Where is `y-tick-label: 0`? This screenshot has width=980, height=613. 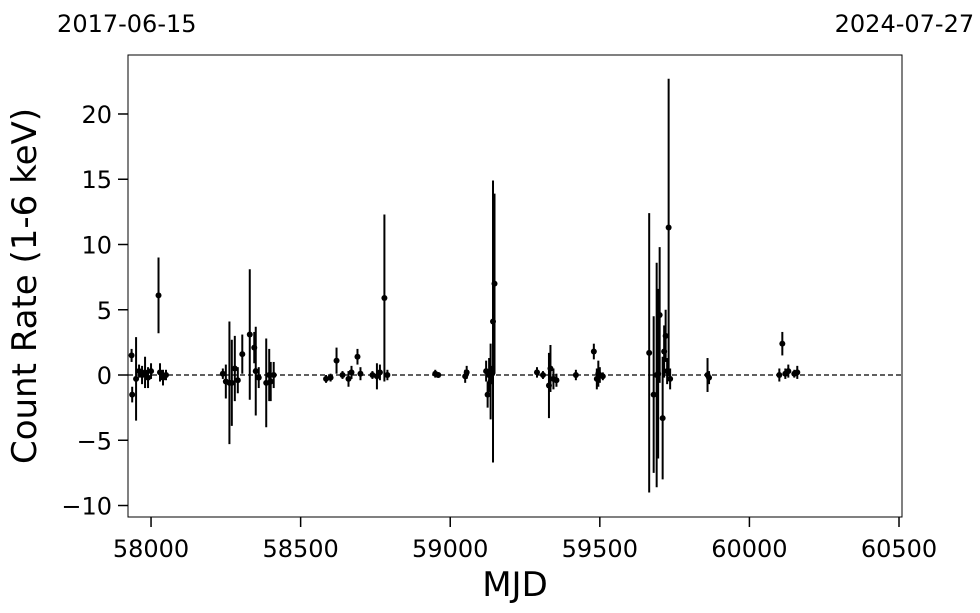
y-tick-label: 0 is located at coordinates (104, 376).